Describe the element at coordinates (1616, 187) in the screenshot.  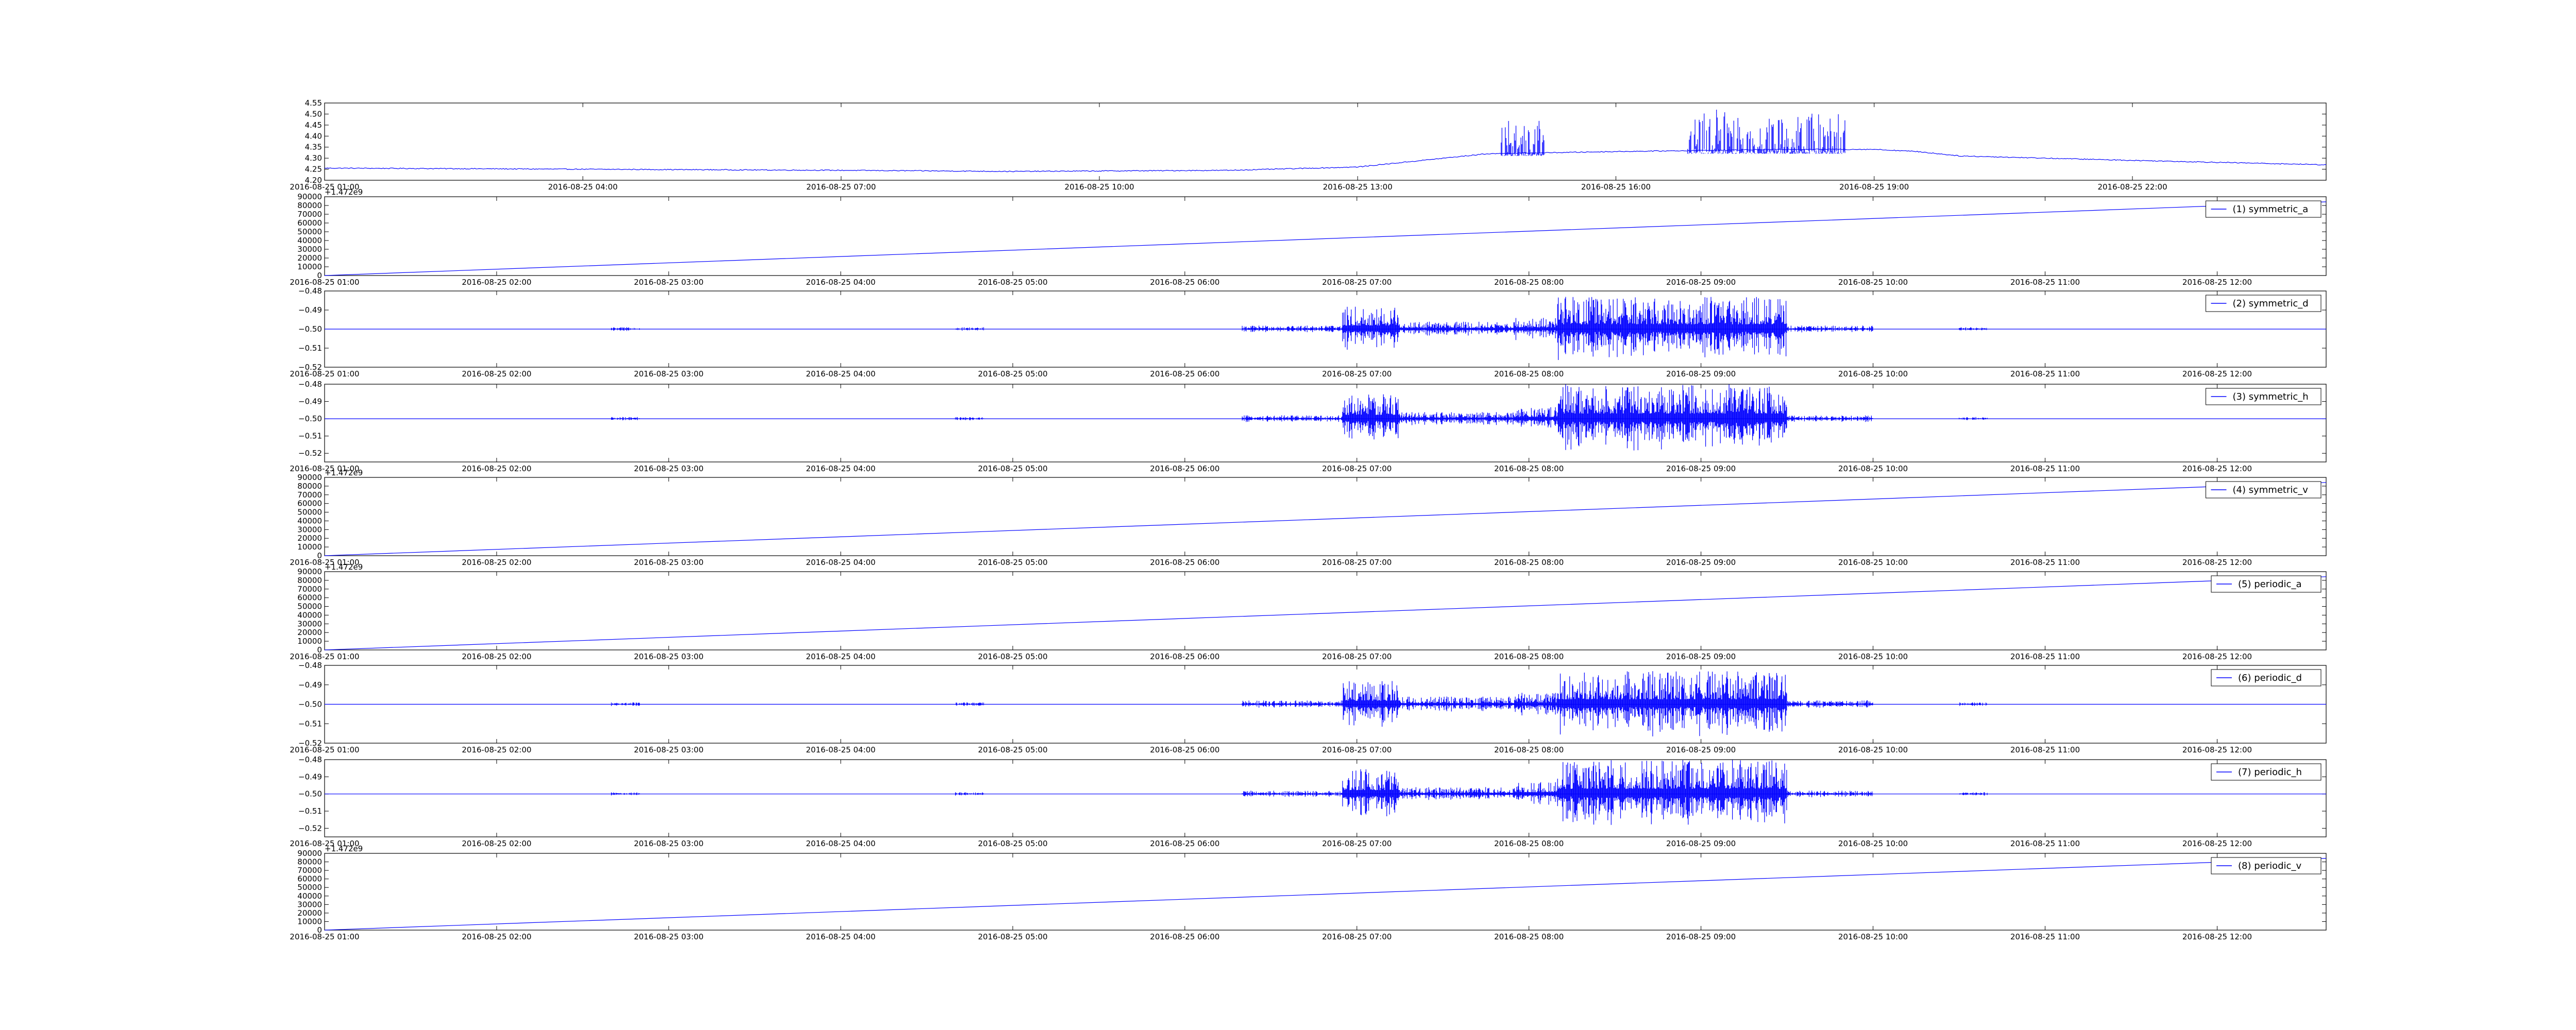
I see `x-tick-label: 2016-08-25 16:00` at that location.